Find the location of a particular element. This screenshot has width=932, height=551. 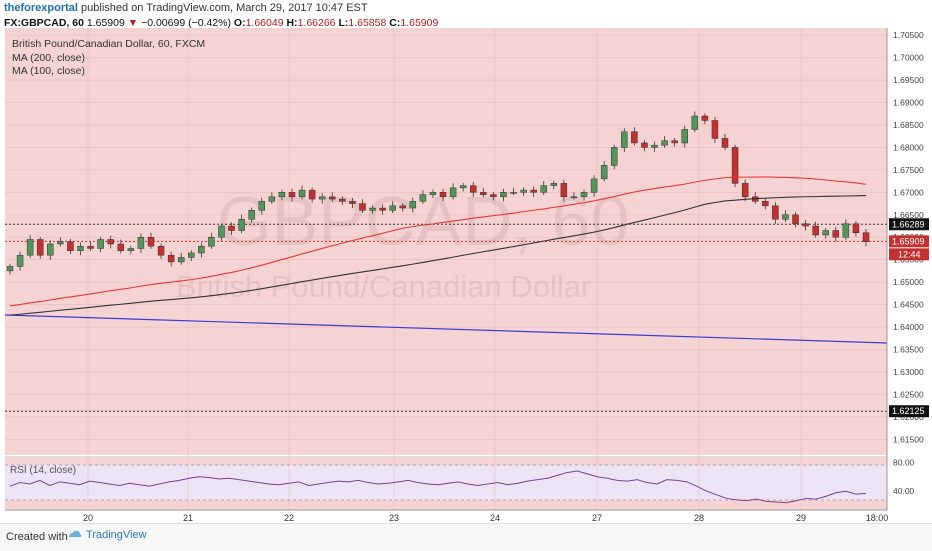

price-tick-label: 1.63500 is located at coordinates (908, 349).